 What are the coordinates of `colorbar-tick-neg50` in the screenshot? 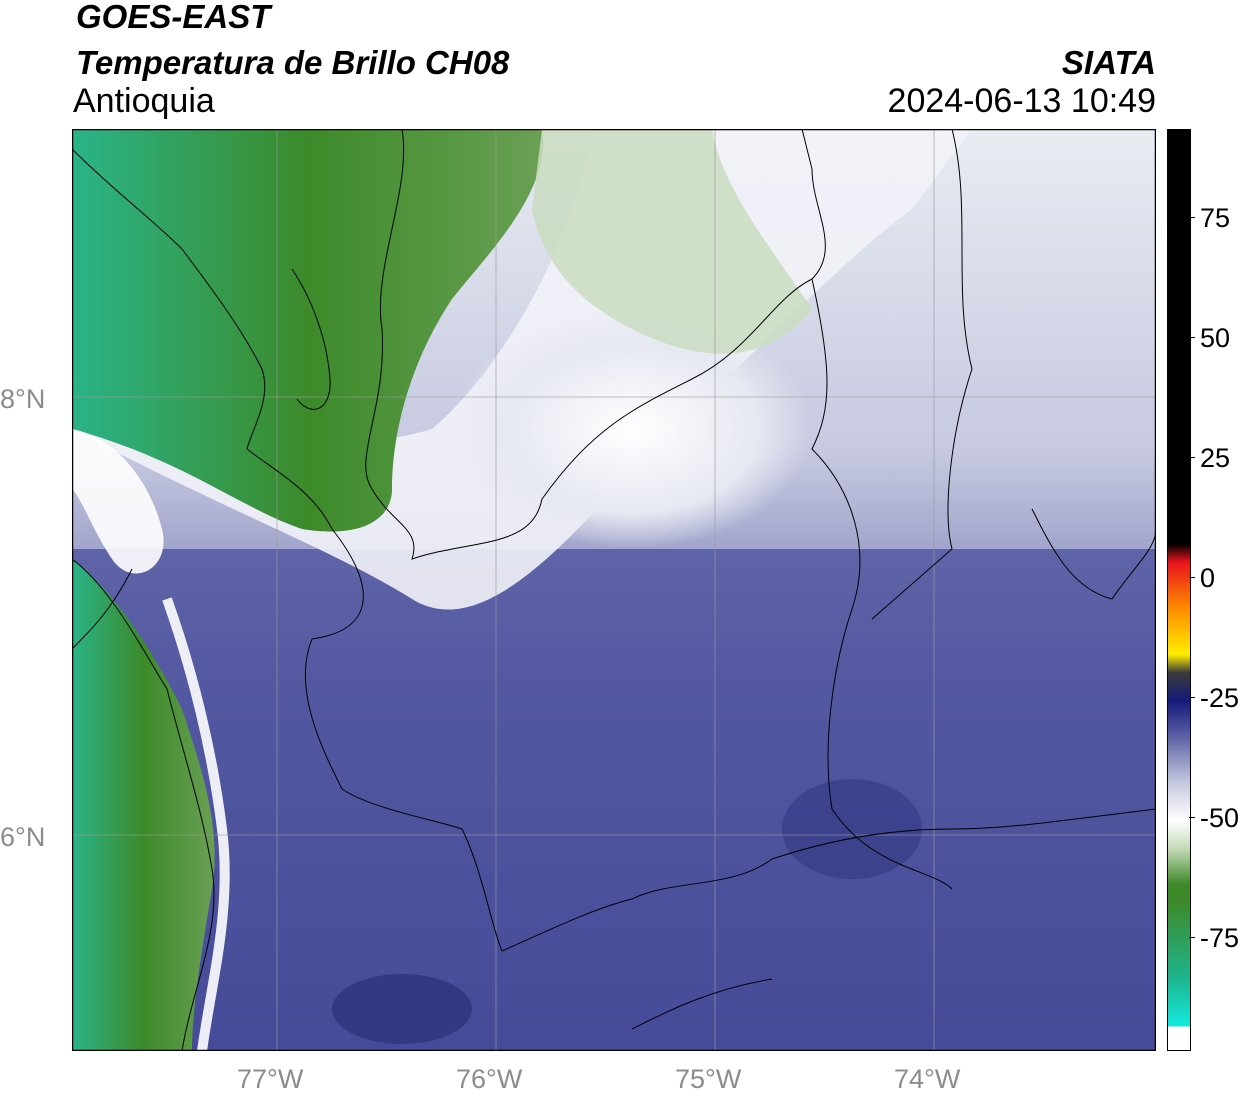 It's located at (1192, 817).